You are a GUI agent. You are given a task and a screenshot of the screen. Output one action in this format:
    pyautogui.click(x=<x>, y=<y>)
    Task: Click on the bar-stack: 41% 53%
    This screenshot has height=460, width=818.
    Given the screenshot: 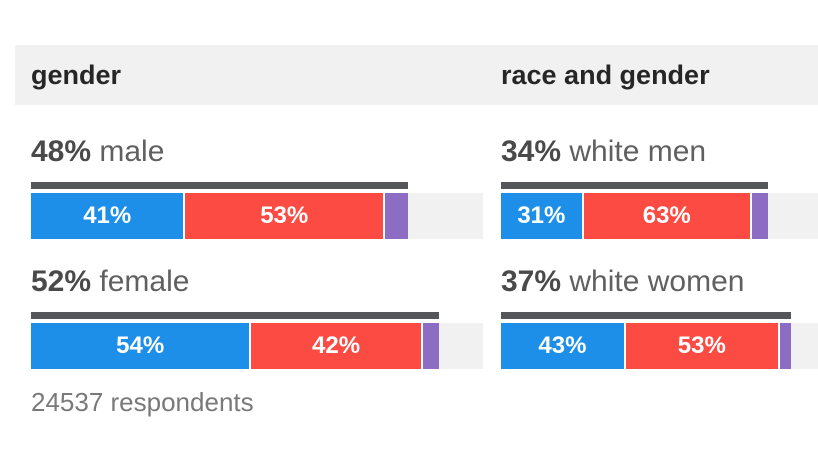 What is the action you would take?
    pyautogui.click(x=219, y=216)
    